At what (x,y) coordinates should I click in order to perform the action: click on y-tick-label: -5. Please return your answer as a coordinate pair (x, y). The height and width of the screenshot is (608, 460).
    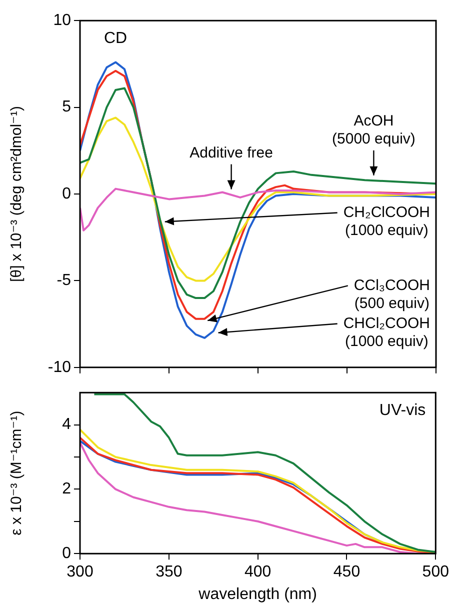
    Looking at the image, I should click on (64, 281).